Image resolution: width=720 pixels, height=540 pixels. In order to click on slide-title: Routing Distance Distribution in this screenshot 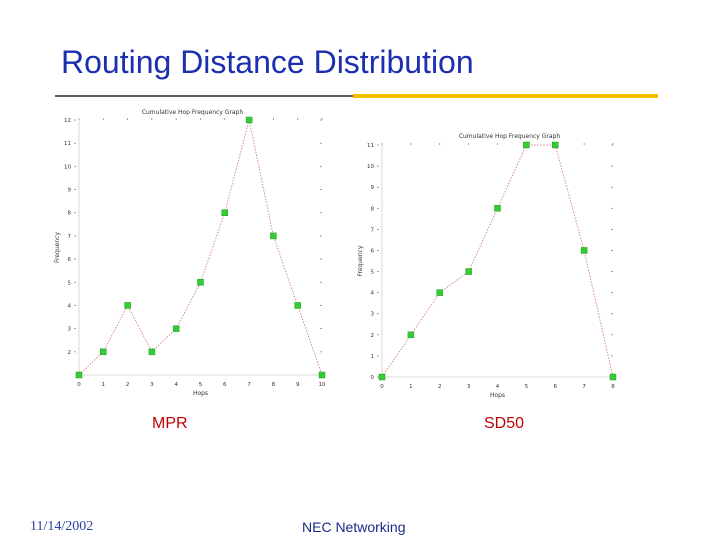, I will do `click(267, 62)`.